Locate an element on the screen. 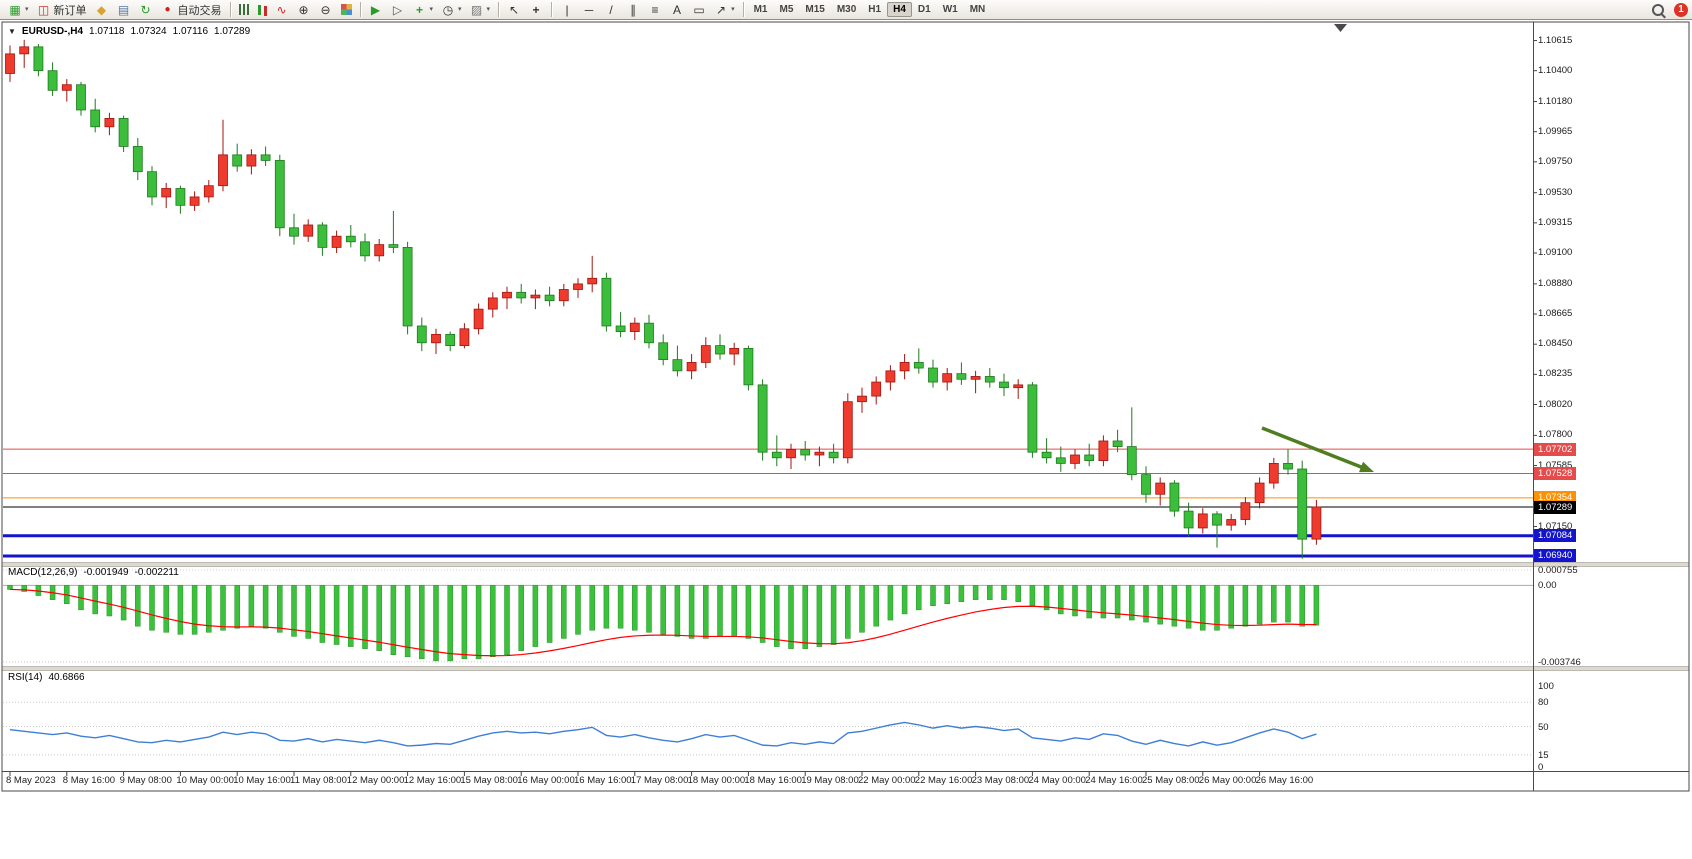 The height and width of the screenshot is (859, 1692). timeframe-button-mn: MN is located at coordinates (977, 9).